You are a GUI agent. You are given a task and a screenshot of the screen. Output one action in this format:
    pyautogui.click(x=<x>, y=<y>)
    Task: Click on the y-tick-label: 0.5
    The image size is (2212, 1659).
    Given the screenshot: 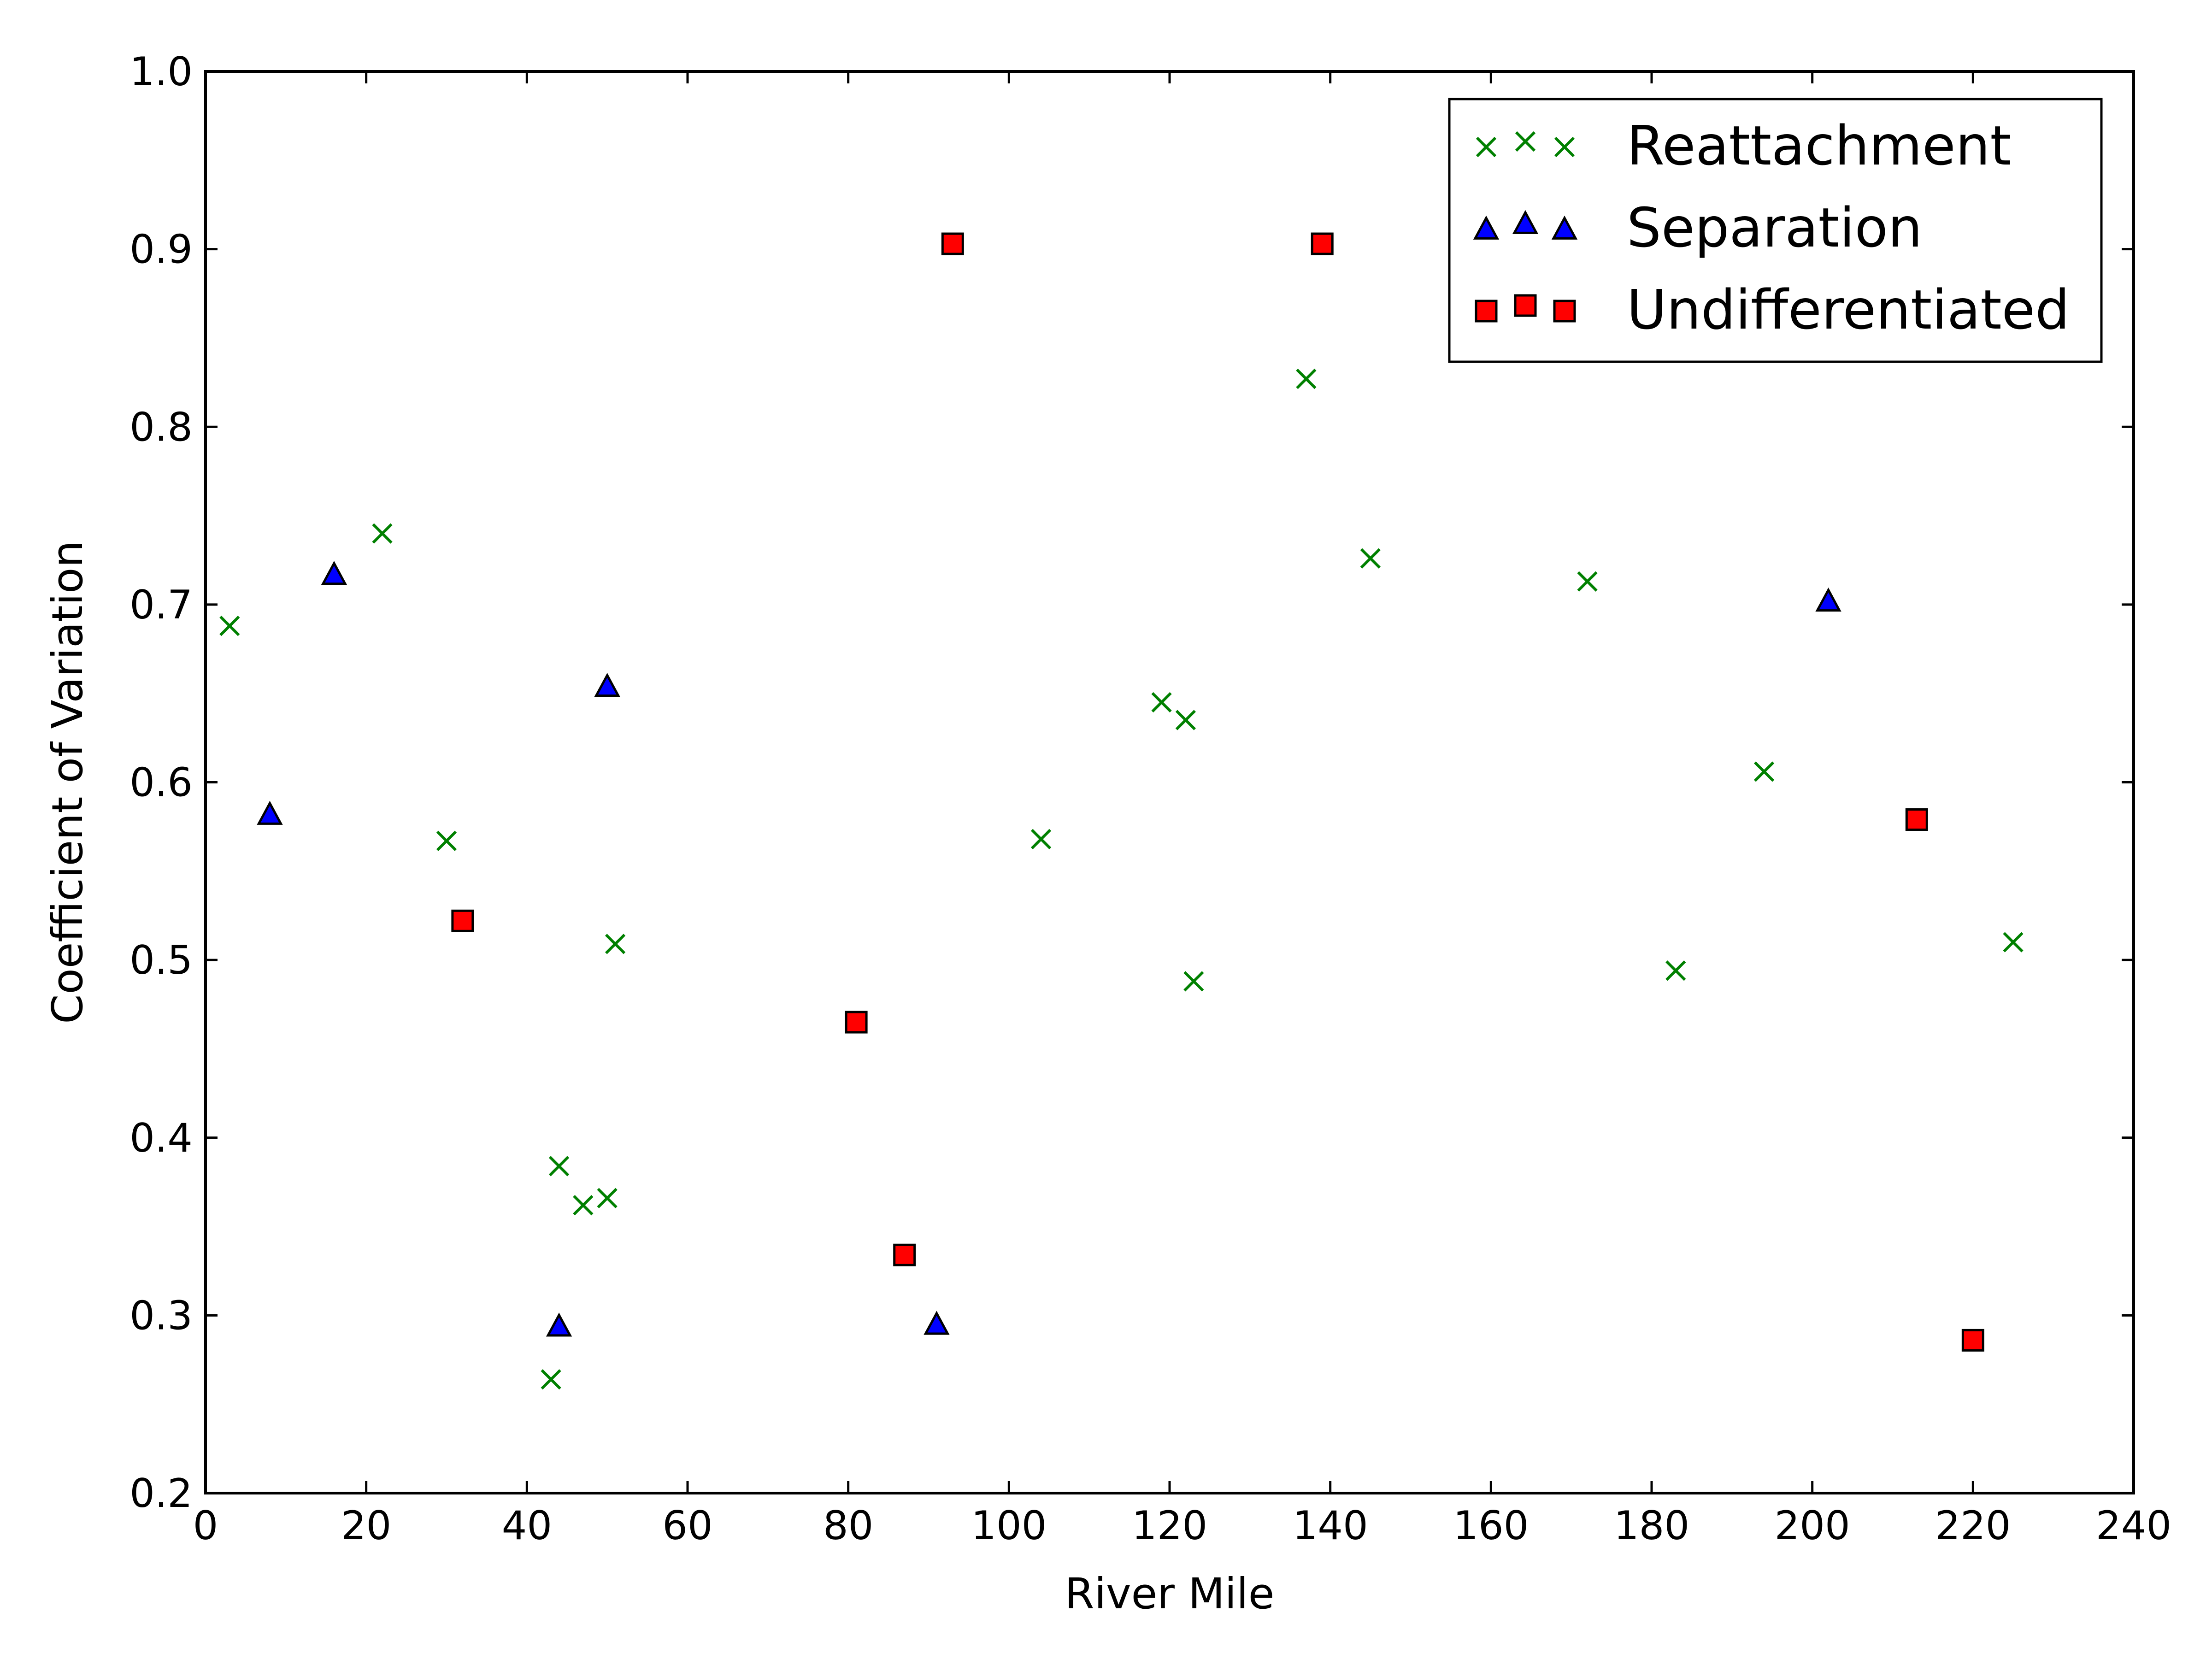 What is the action you would take?
    pyautogui.click(x=161, y=960)
    